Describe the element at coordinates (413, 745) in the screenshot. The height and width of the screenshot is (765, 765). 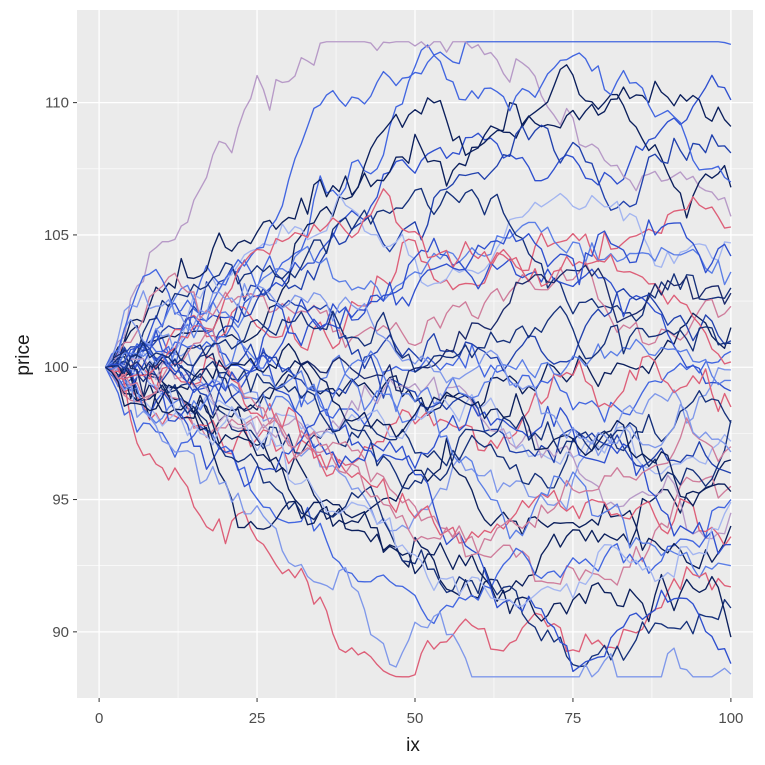
I see `x-axis-title: ix` at that location.